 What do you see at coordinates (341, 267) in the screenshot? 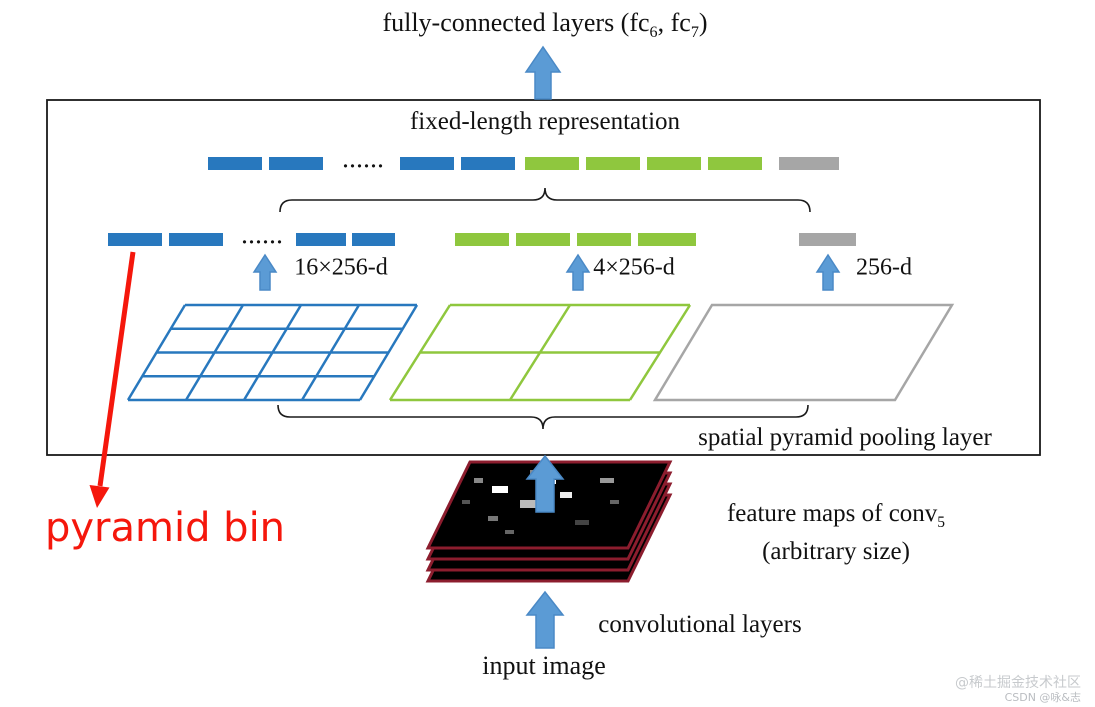
I see `pool-16x256-label: 16×256-d` at bounding box center [341, 267].